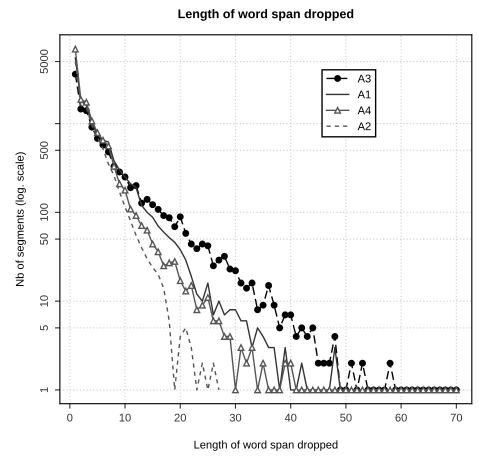 This screenshot has height=464, width=479. I want to click on x-tick-label: 20, so click(180, 418).